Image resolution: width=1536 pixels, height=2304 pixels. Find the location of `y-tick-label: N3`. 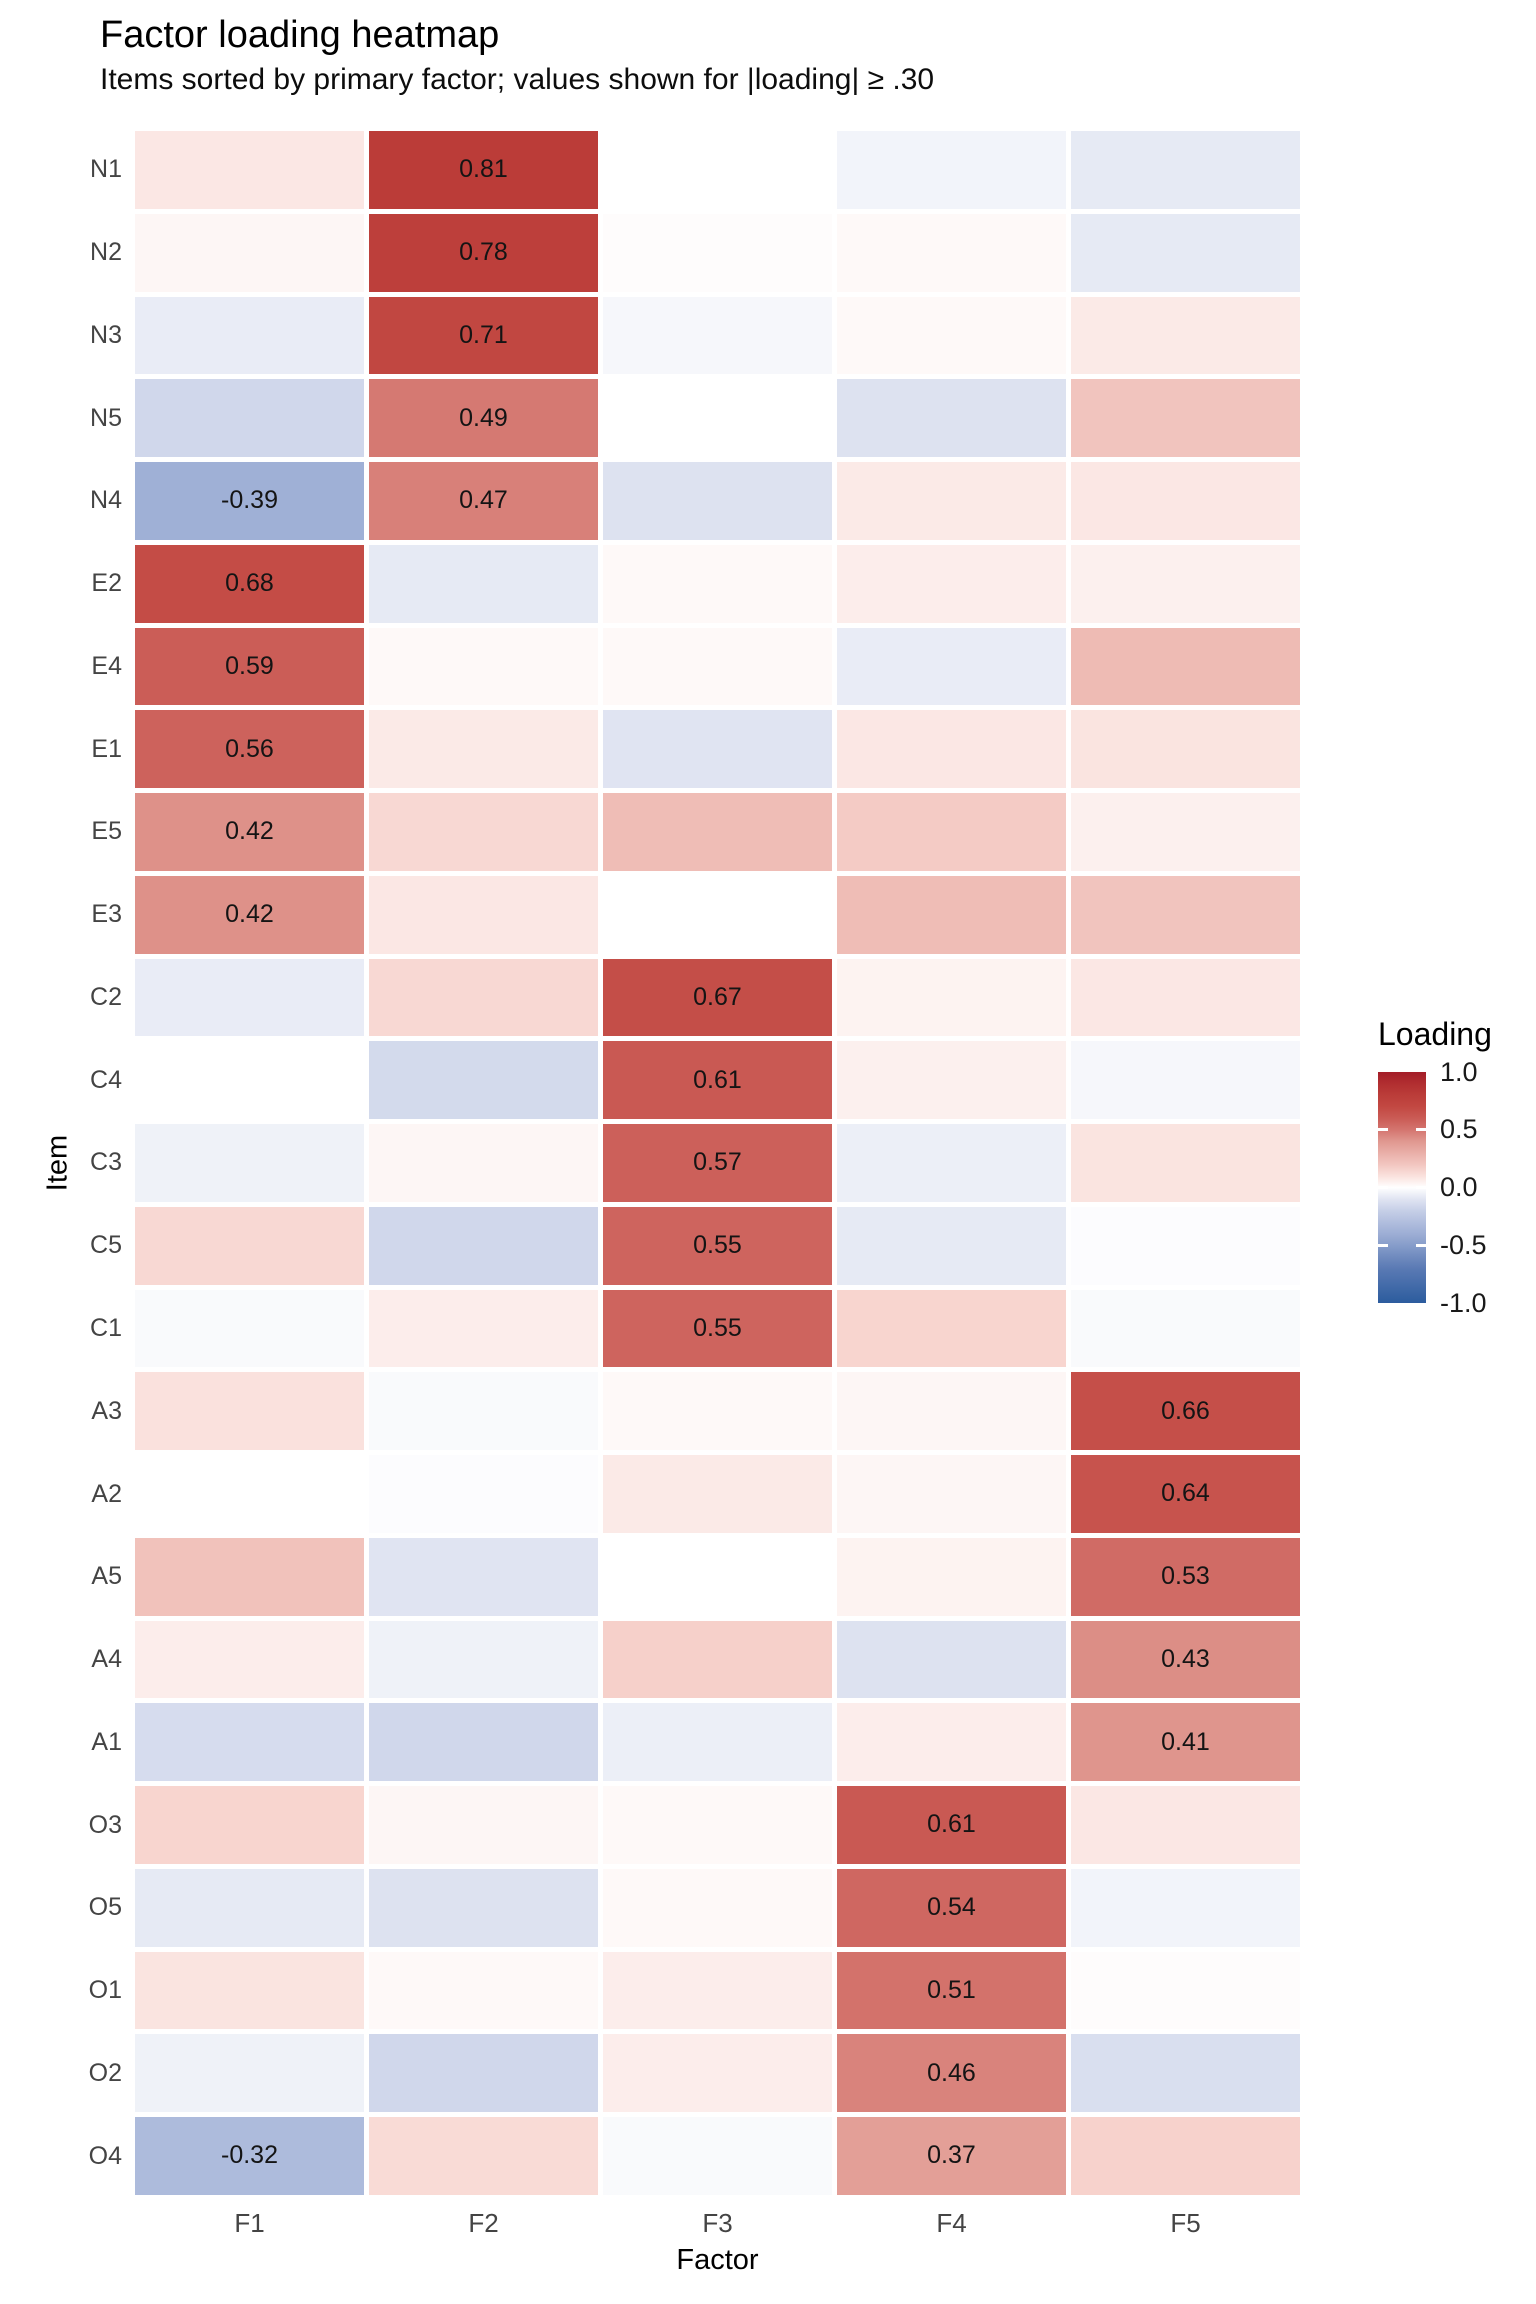

y-tick-label: N3 is located at coordinates (106, 334).